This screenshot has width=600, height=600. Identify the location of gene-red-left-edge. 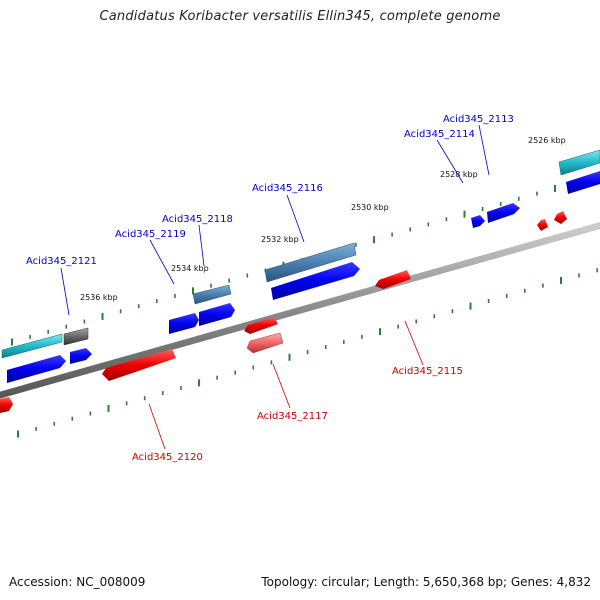
(6, 405).